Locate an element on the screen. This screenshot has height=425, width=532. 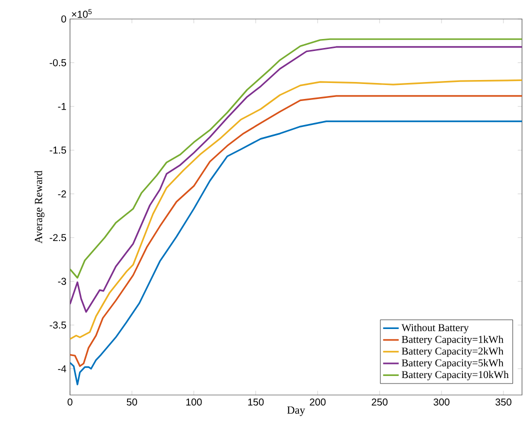
x-tick-label: 150 is located at coordinates (256, 402).